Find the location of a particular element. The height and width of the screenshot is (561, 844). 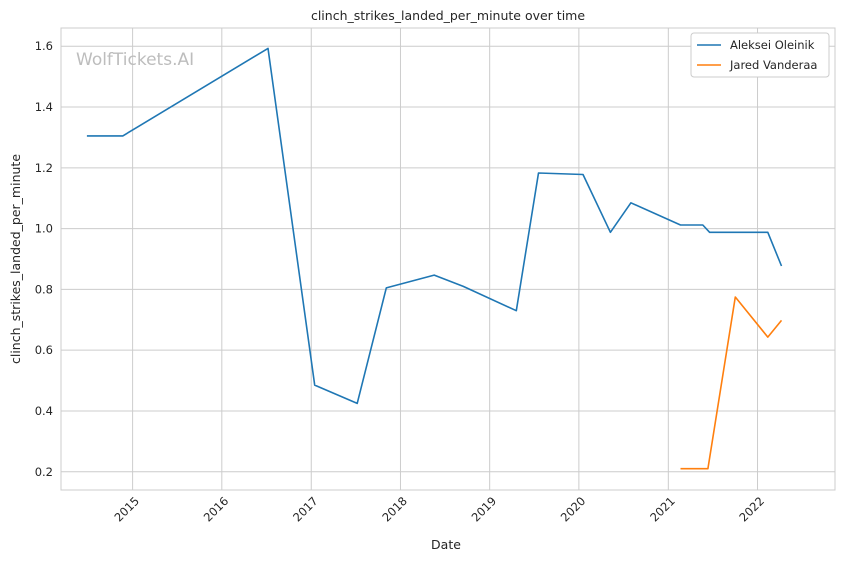

y-tick-label-0.2: 0.2 is located at coordinates (44, 472).